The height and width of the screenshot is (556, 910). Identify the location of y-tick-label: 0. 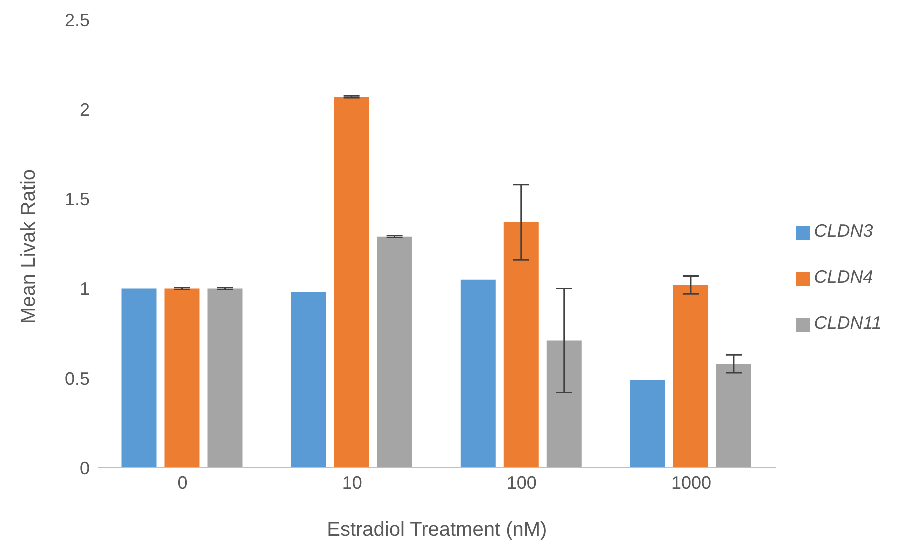
(85, 468).